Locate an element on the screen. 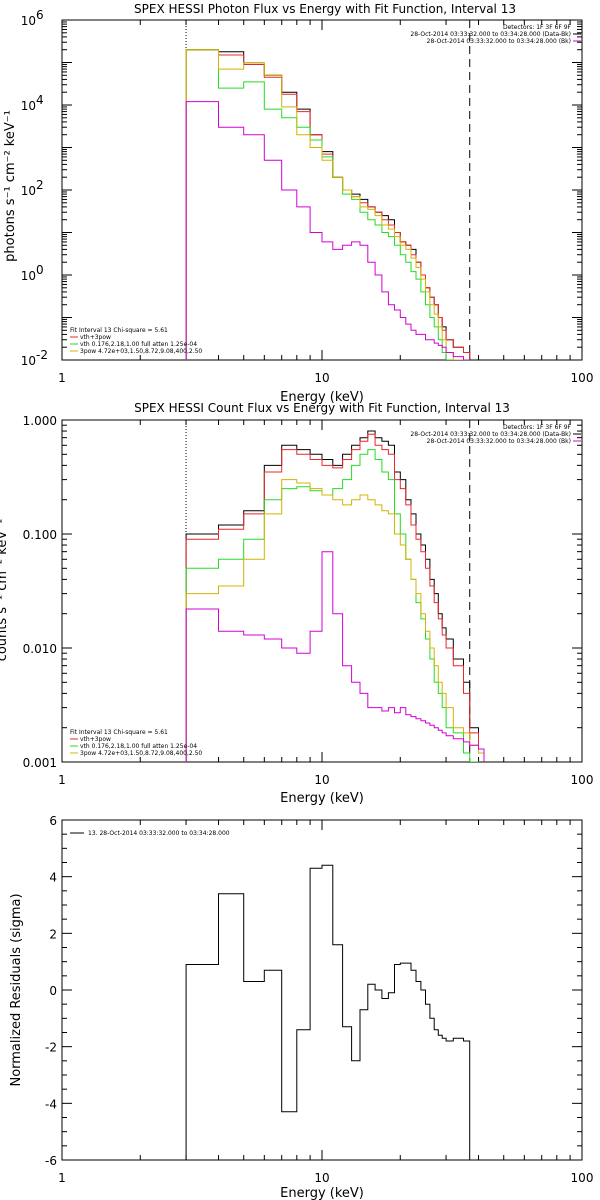 The height and width of the screenshot is (1200, 600). y-tick-label-exponent: 2 is located at coordinates (40, 185).